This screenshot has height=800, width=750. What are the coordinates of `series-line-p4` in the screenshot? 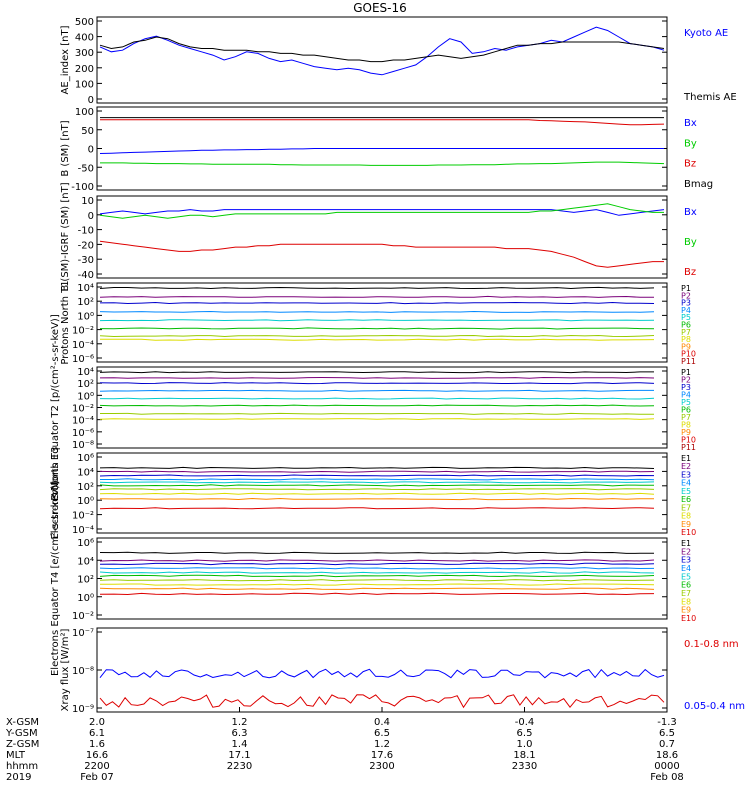 It's located at (377, 311).